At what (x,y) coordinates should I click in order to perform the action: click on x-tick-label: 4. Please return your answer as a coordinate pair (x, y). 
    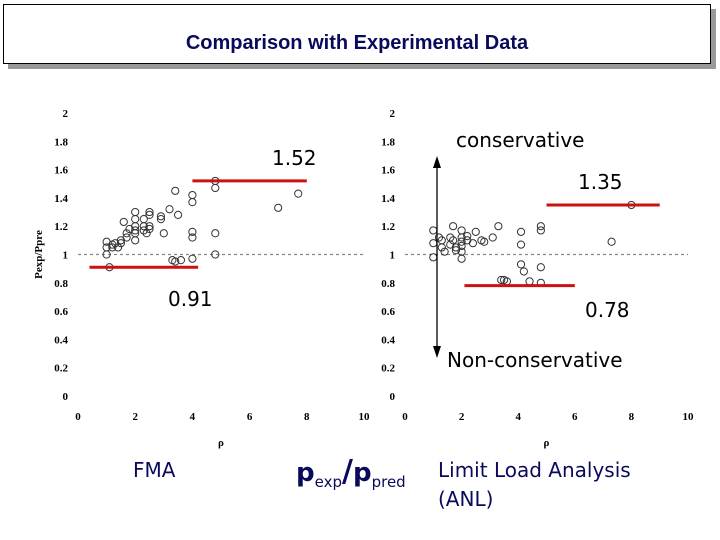
    Looking at the image, I should click on (518, 417).